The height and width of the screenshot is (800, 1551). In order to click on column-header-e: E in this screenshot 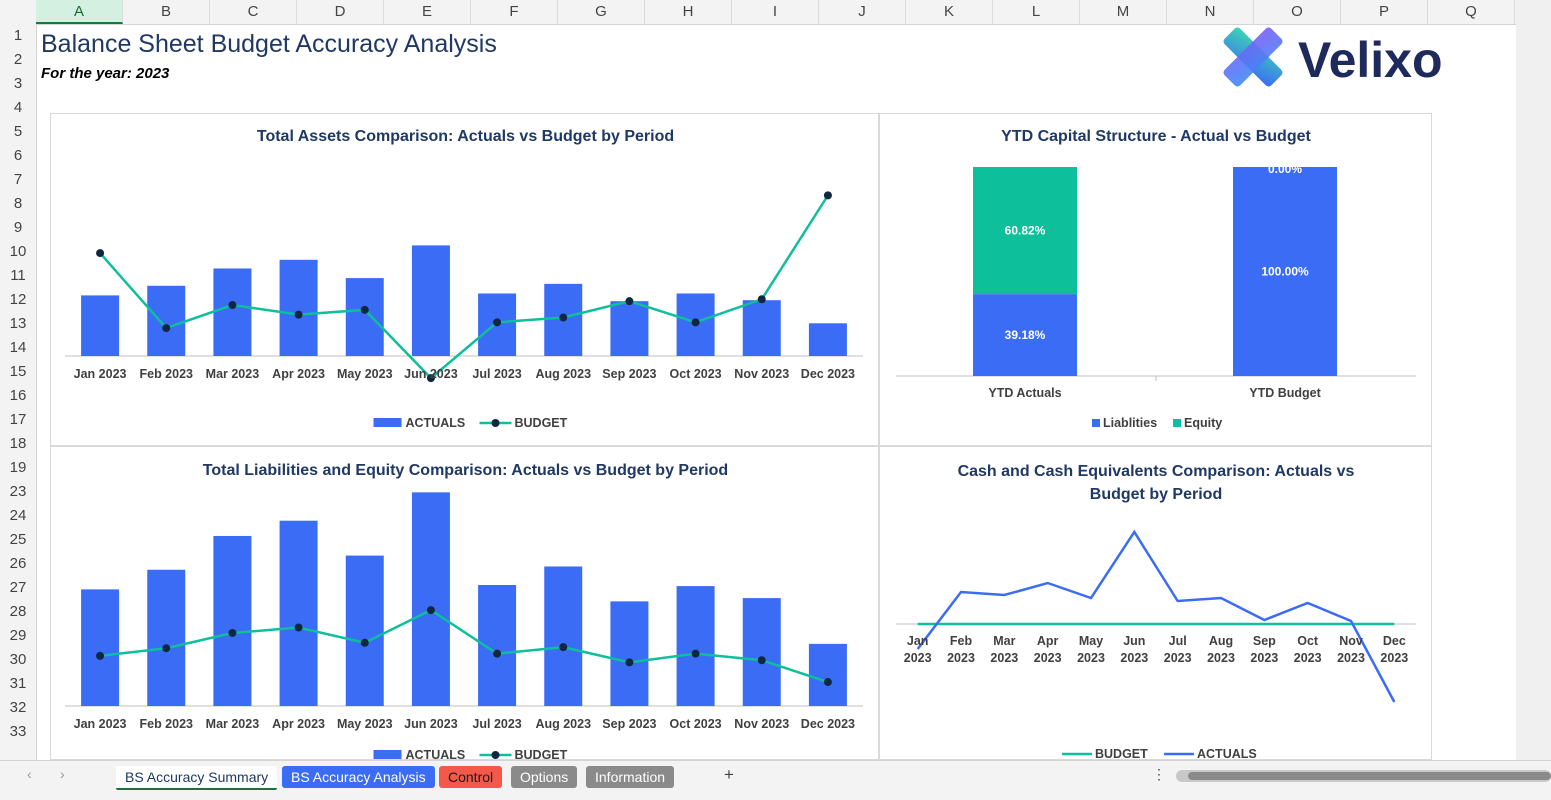, I will do `click(427, 12)`.